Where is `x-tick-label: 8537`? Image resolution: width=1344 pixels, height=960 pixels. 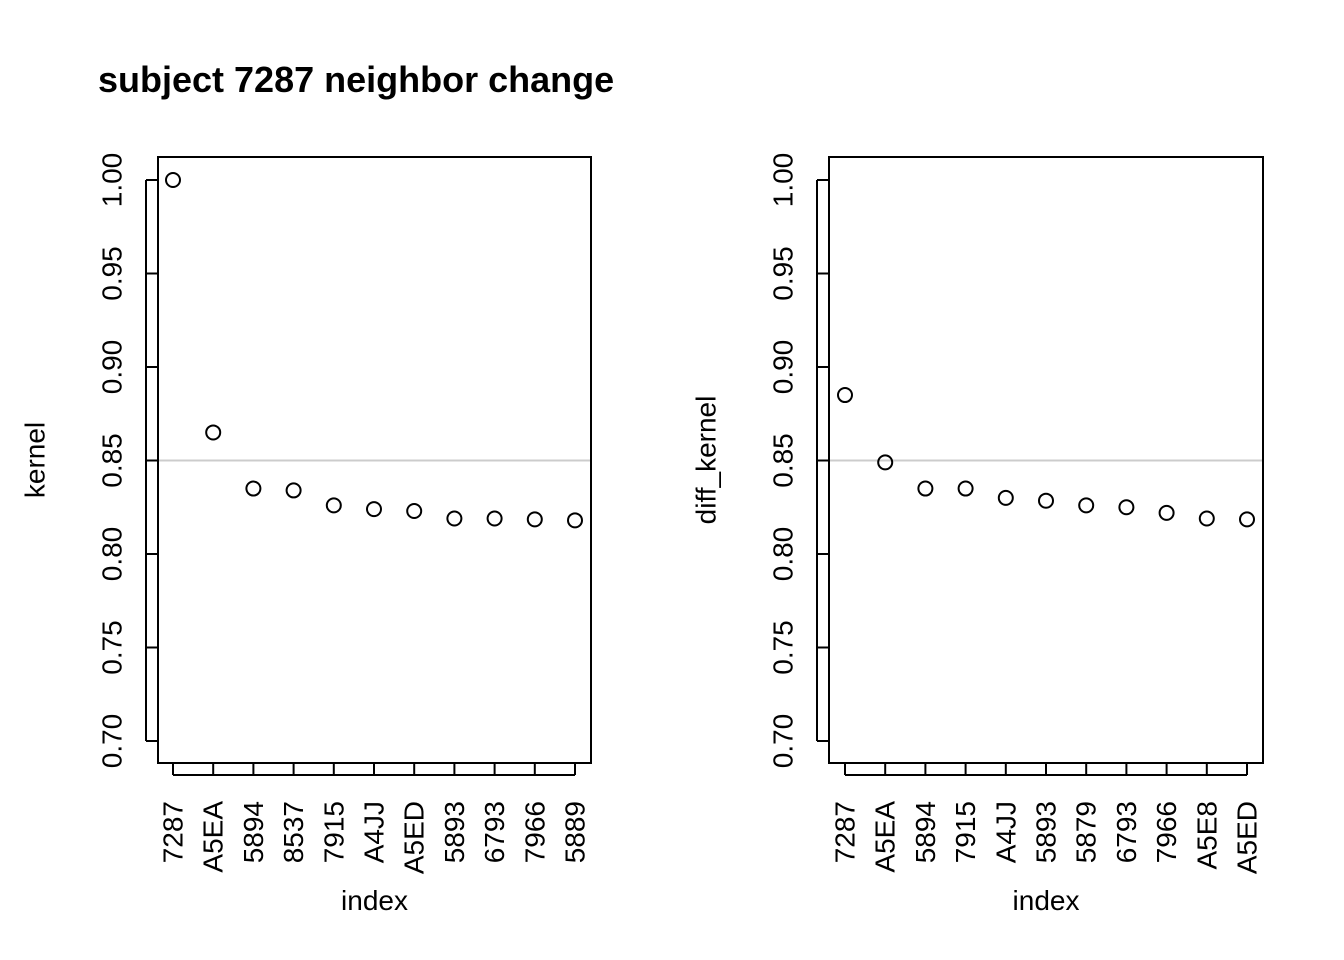
x-tick-label: 8537 is located at coordinates (293, 832).